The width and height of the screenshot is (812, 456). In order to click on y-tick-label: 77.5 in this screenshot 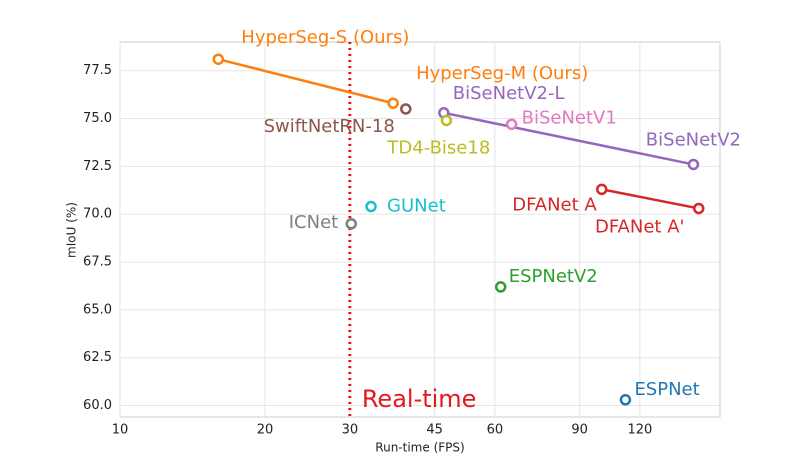, I will do `click(97, 70)`.